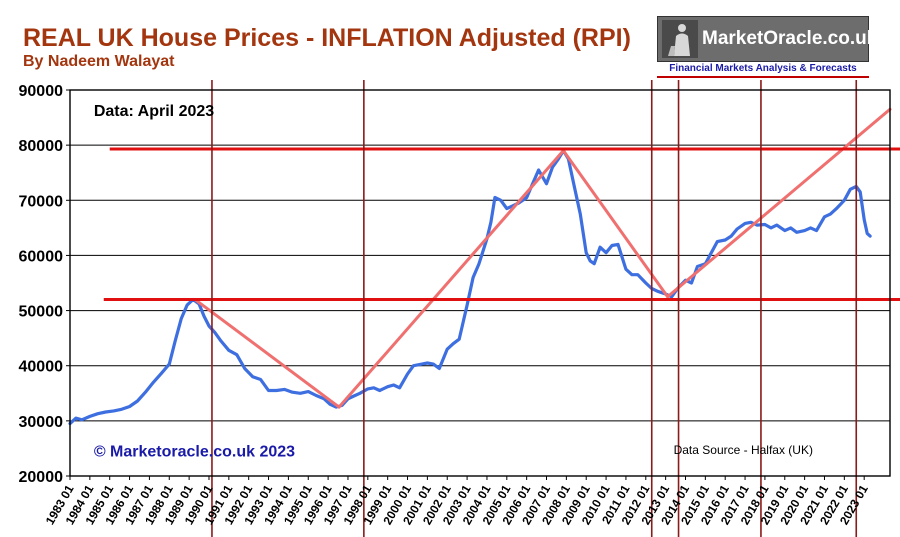 The width and height of the screenshot is (900, 537). I want to click on logo-text: MarketOracle.co.uk, so click(790, 38).